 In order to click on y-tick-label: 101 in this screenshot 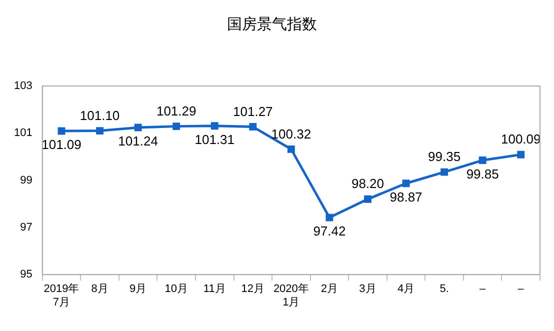, I will do `click(23, 133)`.